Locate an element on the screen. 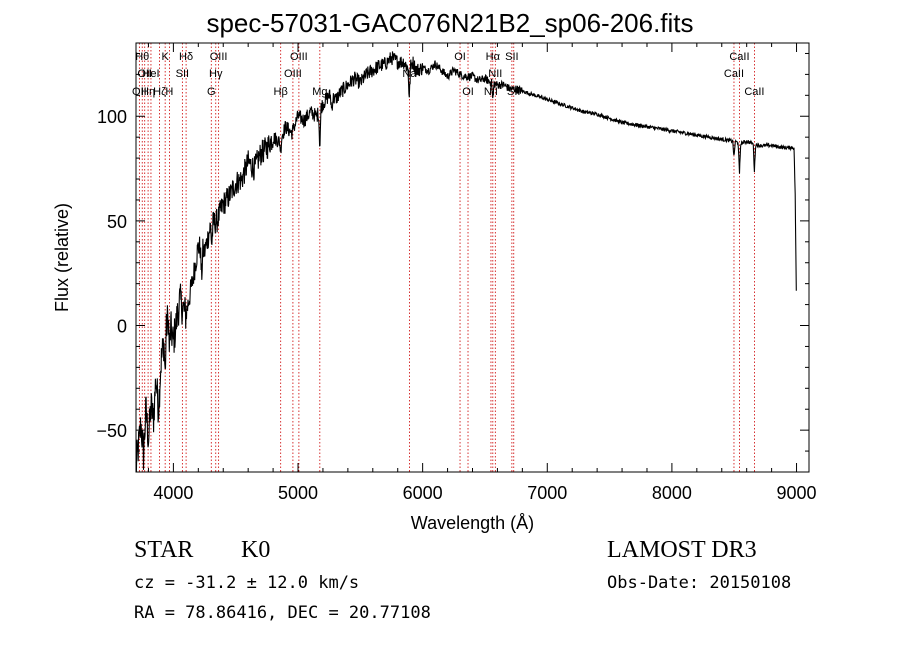 The height and width of the screenshot is (649, 900). x-tick-label: 7000 is located at coordinates (547, 493).